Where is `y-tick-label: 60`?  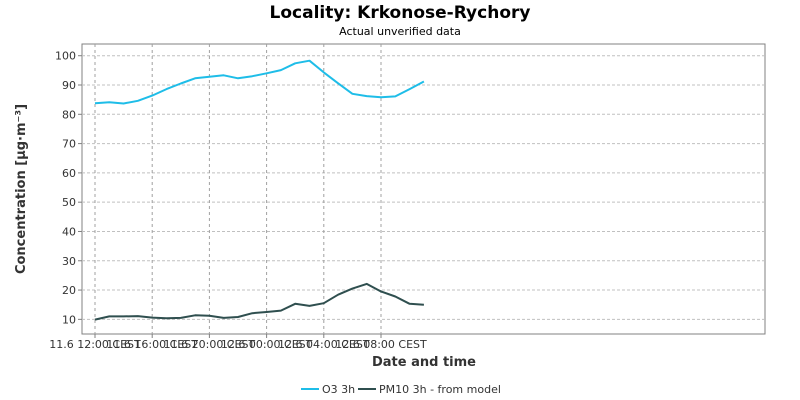
y-tick-label: 60 is located at coordinates (69, 173).